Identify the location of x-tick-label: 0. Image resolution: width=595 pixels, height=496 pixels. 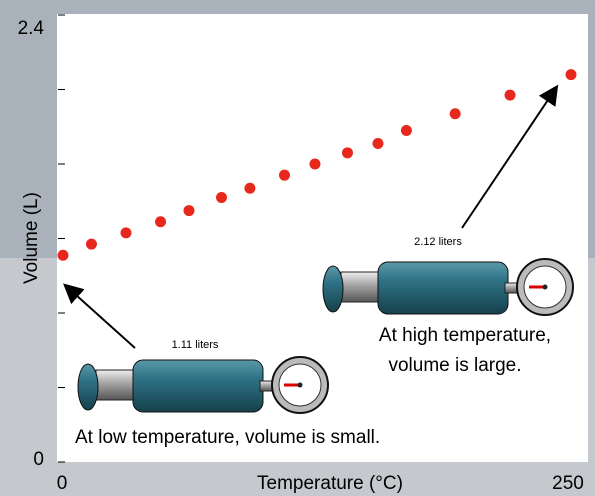
(62, 483).